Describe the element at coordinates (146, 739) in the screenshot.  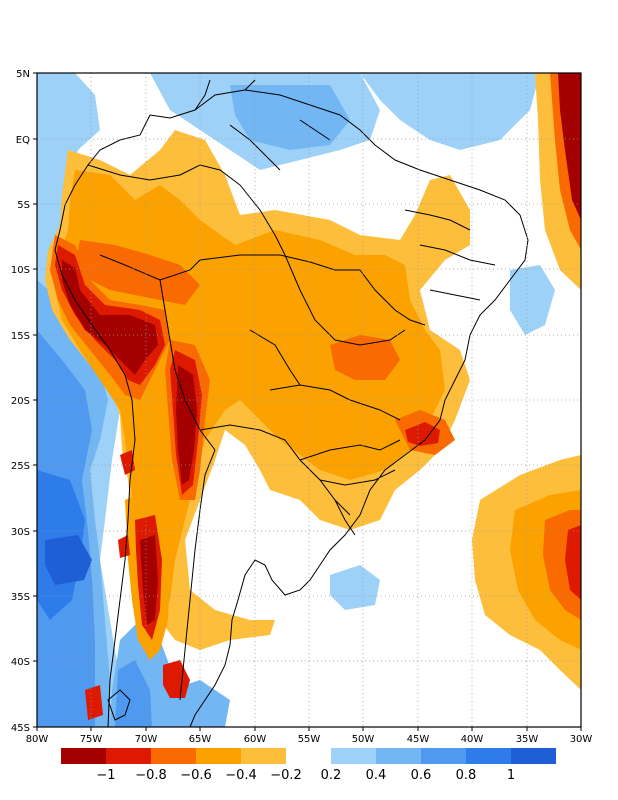
I see `x-label: 70W` at that location.